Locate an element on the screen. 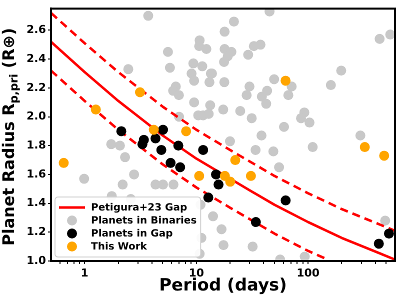  legend-label: Planets in Gap is located at coordinates (132, 234).